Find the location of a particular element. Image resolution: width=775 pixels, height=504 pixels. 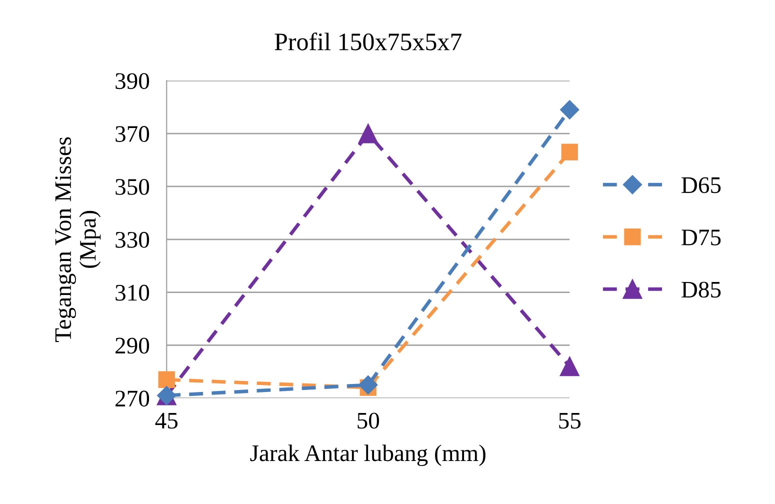

x-tick-label: 50 is located at coordinates (369, 420).